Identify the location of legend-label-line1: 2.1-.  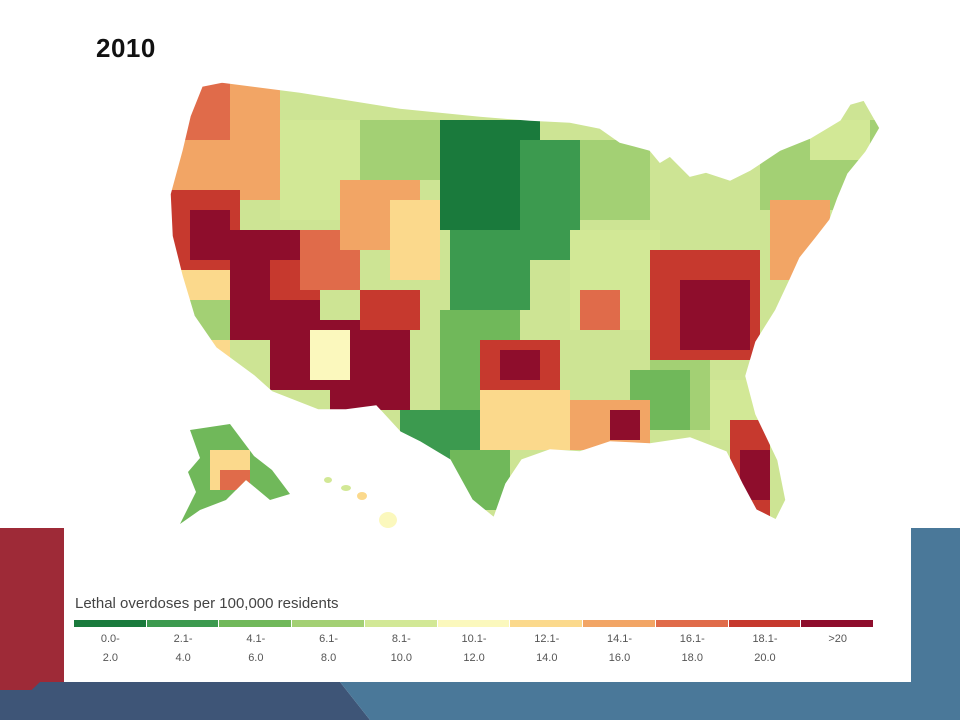
(183, 639).